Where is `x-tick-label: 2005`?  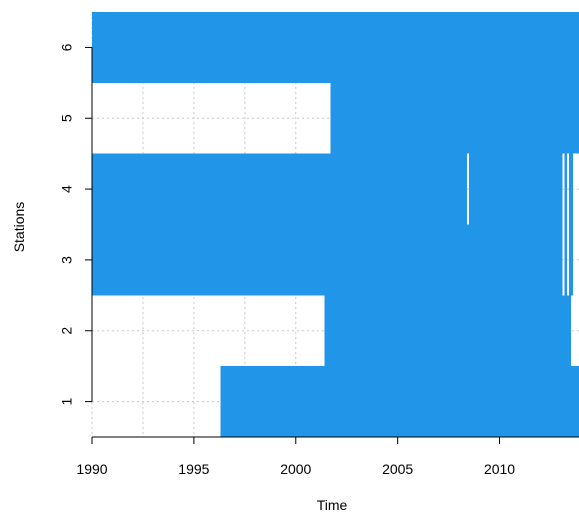
x-tick-label: 2005 is located at coordinates (397, 469).